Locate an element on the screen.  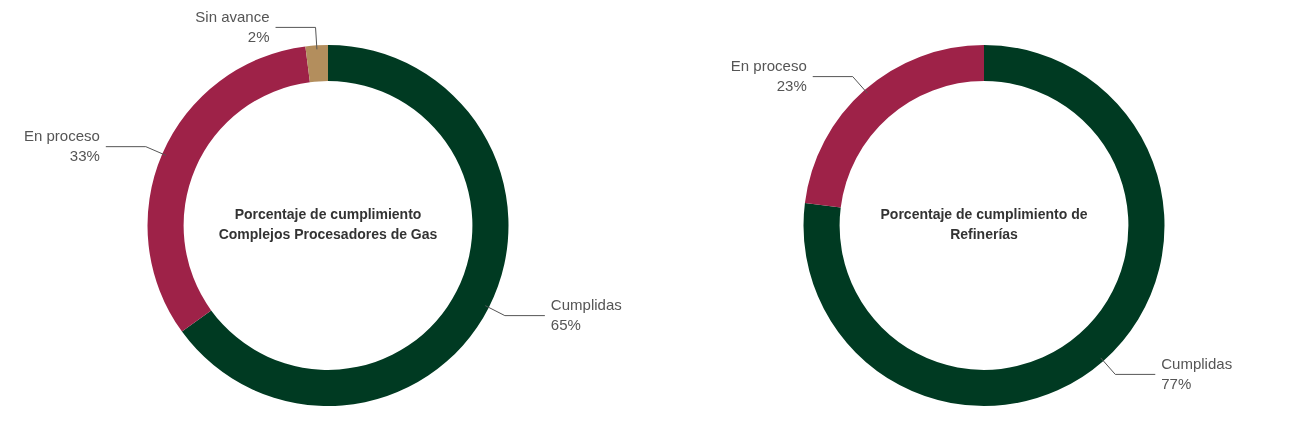
data-label: 65% is located at coordinates (565, 324).